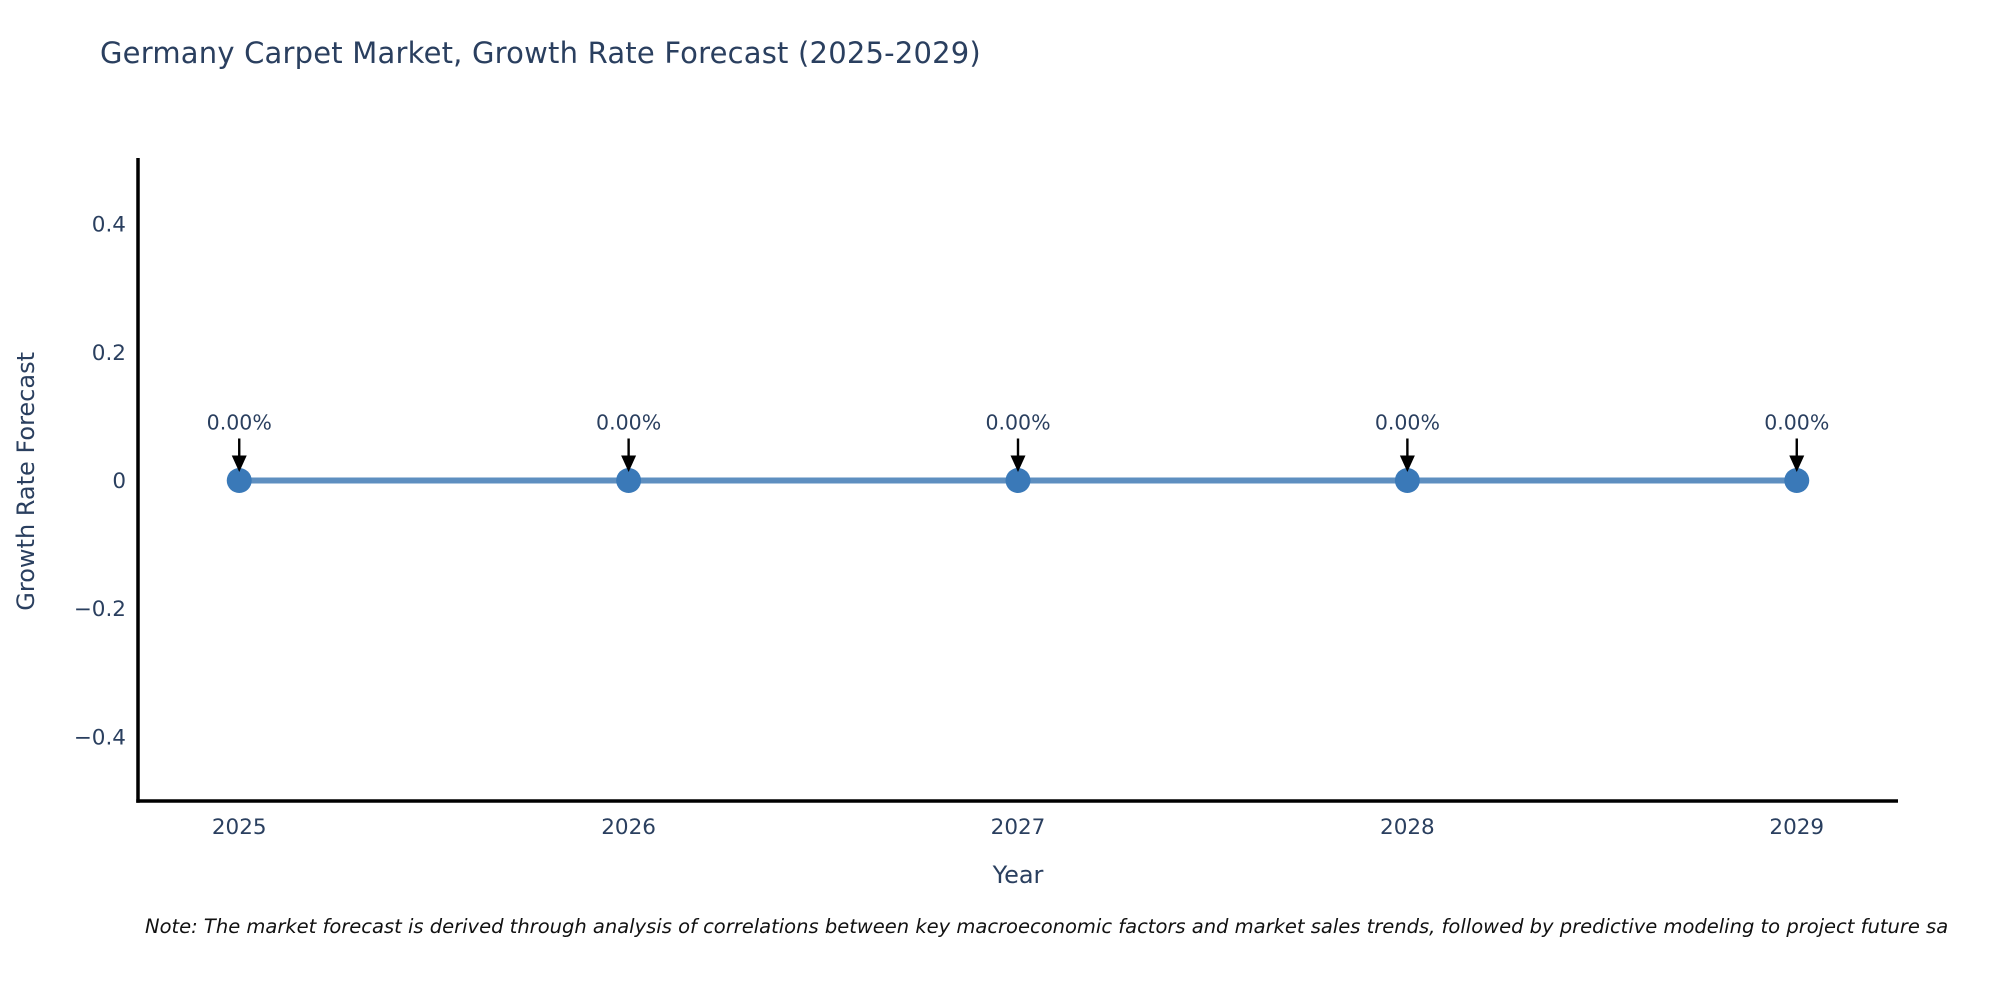 The image size is (2000, 1000). Describe the element at coordinates (109, 353) in the screenshot. I see `y-tick-label: 0.2` at that location.